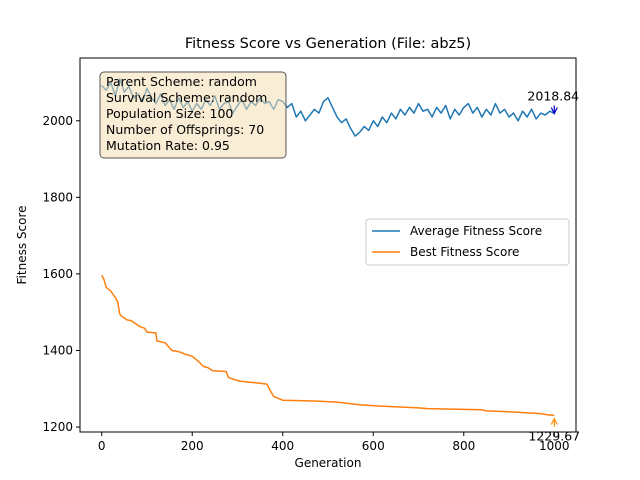  I want to click on y-tick-label: 1200, so click(57, 427).